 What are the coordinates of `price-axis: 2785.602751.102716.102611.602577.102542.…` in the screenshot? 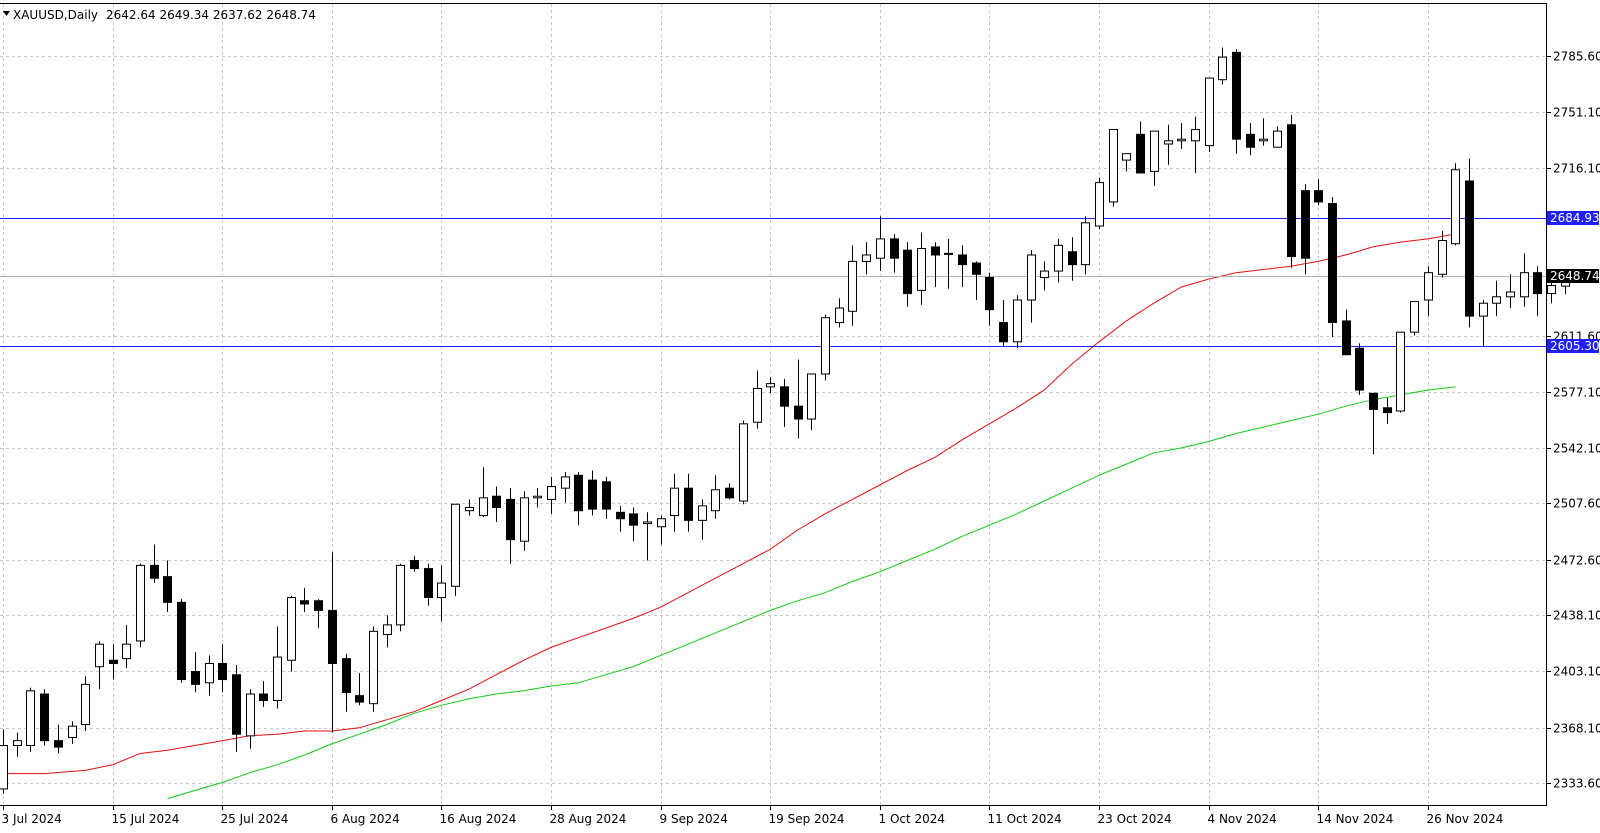 It's located at (1573, 420).